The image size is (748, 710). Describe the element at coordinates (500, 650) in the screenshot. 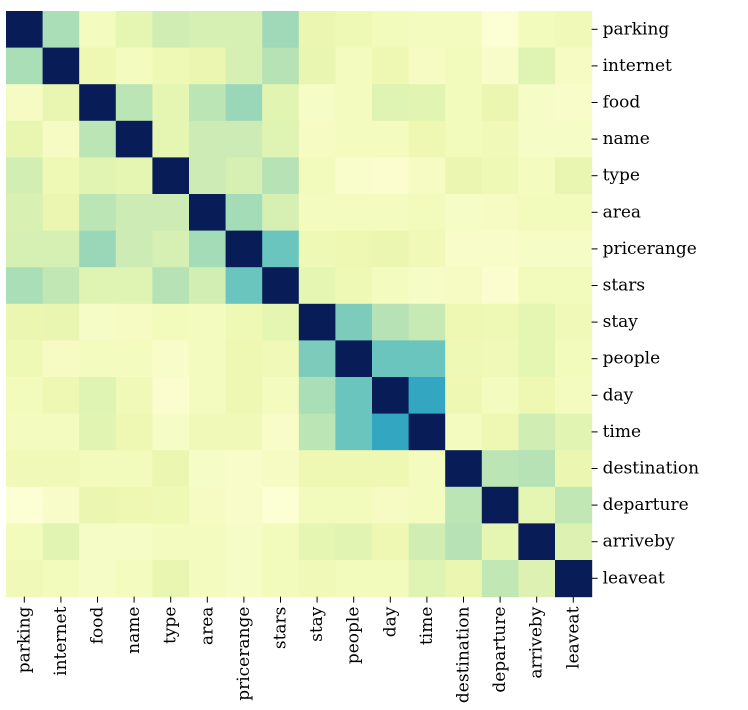

I see `x-tick-label-departure: departure` at that location.